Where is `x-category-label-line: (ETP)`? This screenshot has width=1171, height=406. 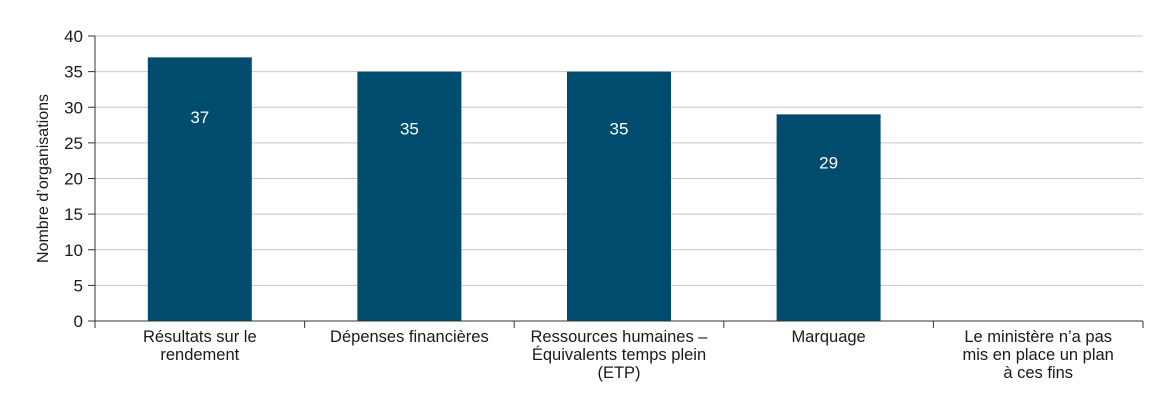 x-category-label-line: (ETP) is located at coordinates (618, 373).